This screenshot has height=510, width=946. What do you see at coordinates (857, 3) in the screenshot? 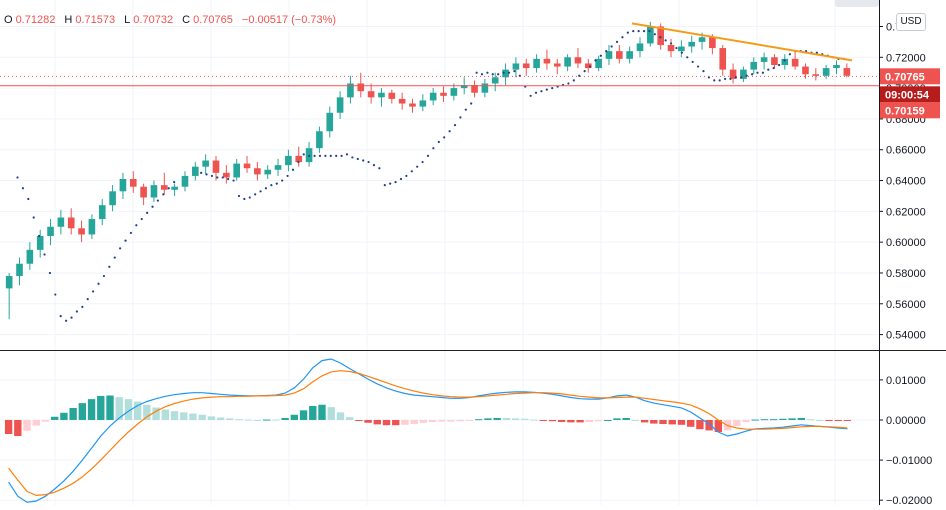
I see `pane-resize-handle` at bounding box center [857, 3].